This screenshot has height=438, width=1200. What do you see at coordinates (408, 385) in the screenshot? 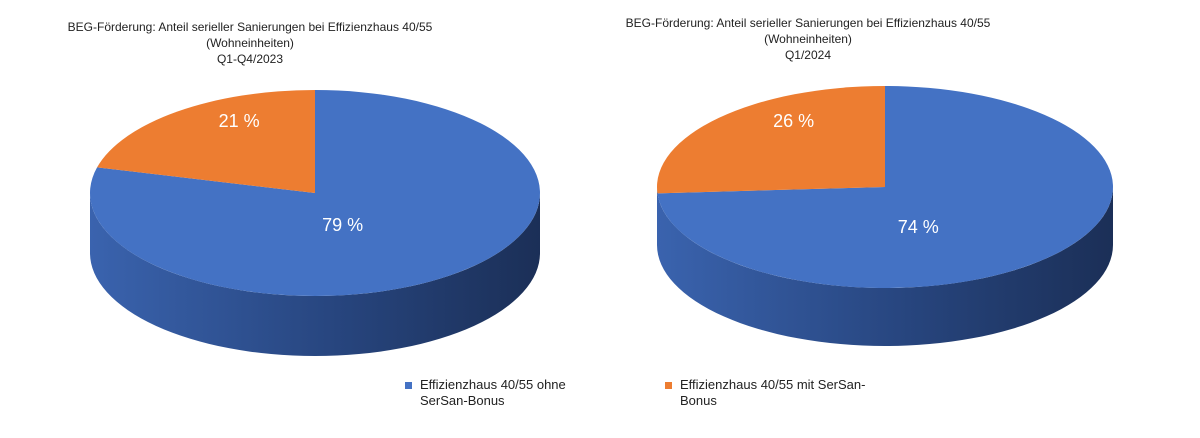
I see `legend-swatch-blue` at bounding box center [408, 385].